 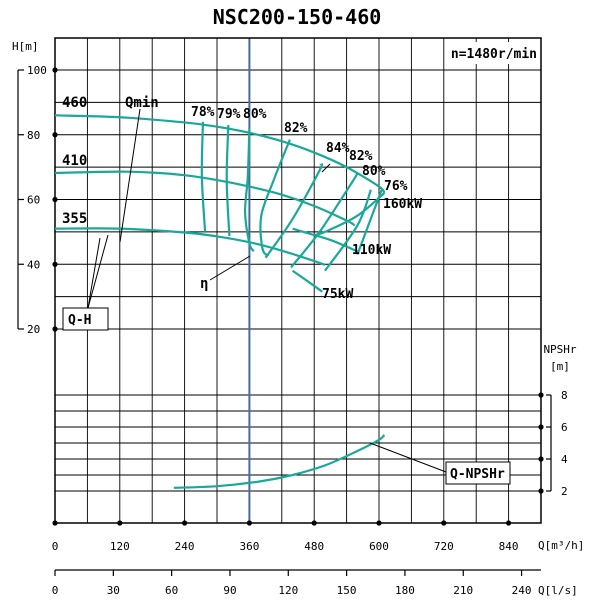 What do you see at coordinates (522, 590) in the screenshot?
I see `x-axis-tick-label-ls: 240` at bounding box center [522, 590].